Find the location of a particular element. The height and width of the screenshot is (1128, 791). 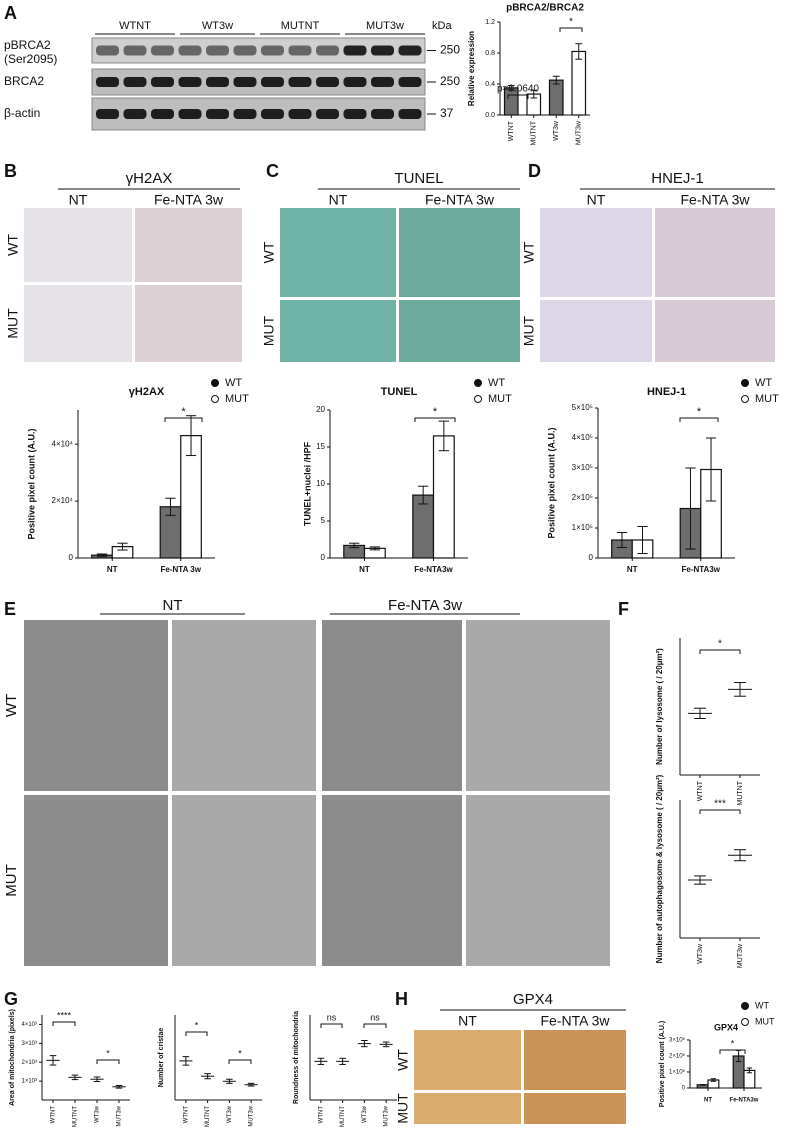

chart-title: TUNEL is located at coordinates (399, 392).